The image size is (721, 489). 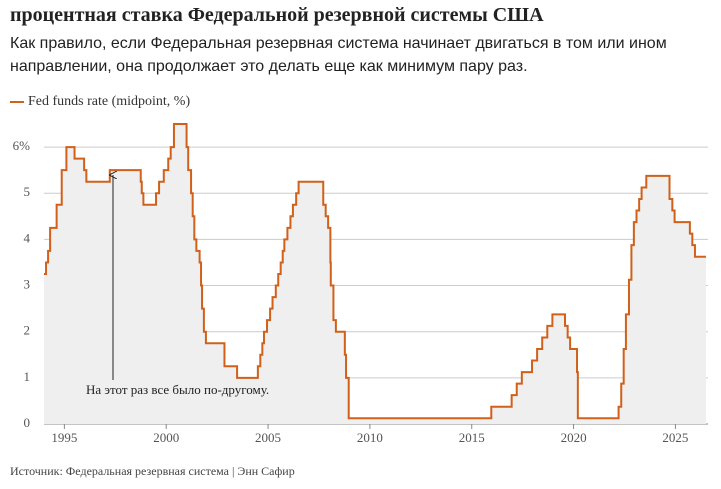 What do you see at coordinates (109, 101) in the screenshot?
I see `legend-label: Fed funds rate (midpoint, %)` at bounding box center [109, 101].